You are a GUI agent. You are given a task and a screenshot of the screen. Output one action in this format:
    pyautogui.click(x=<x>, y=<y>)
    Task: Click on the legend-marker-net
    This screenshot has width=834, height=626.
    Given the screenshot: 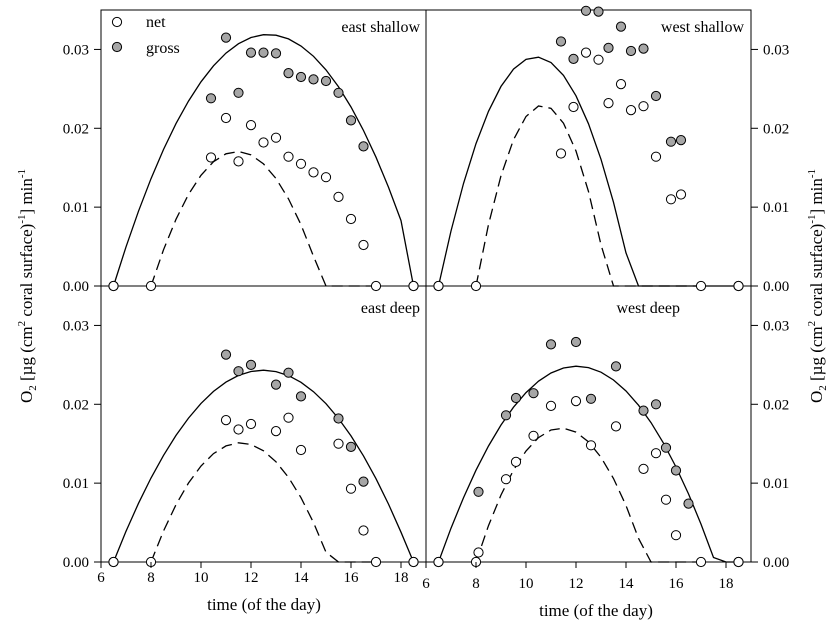 What is the action you would take?
    pyautogui.click(x=117, y=22)
    